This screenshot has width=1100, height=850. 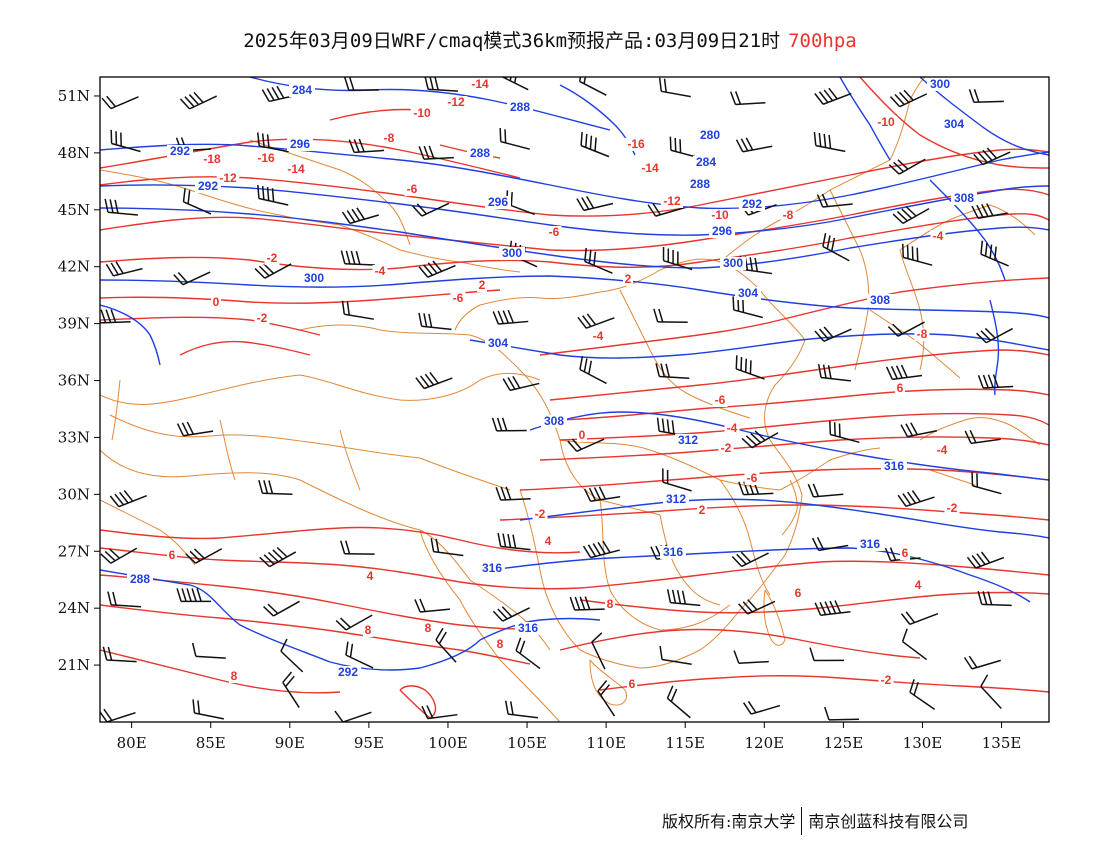 I want to click on lat-tick-label: 39N, so click(x=74, y=324).